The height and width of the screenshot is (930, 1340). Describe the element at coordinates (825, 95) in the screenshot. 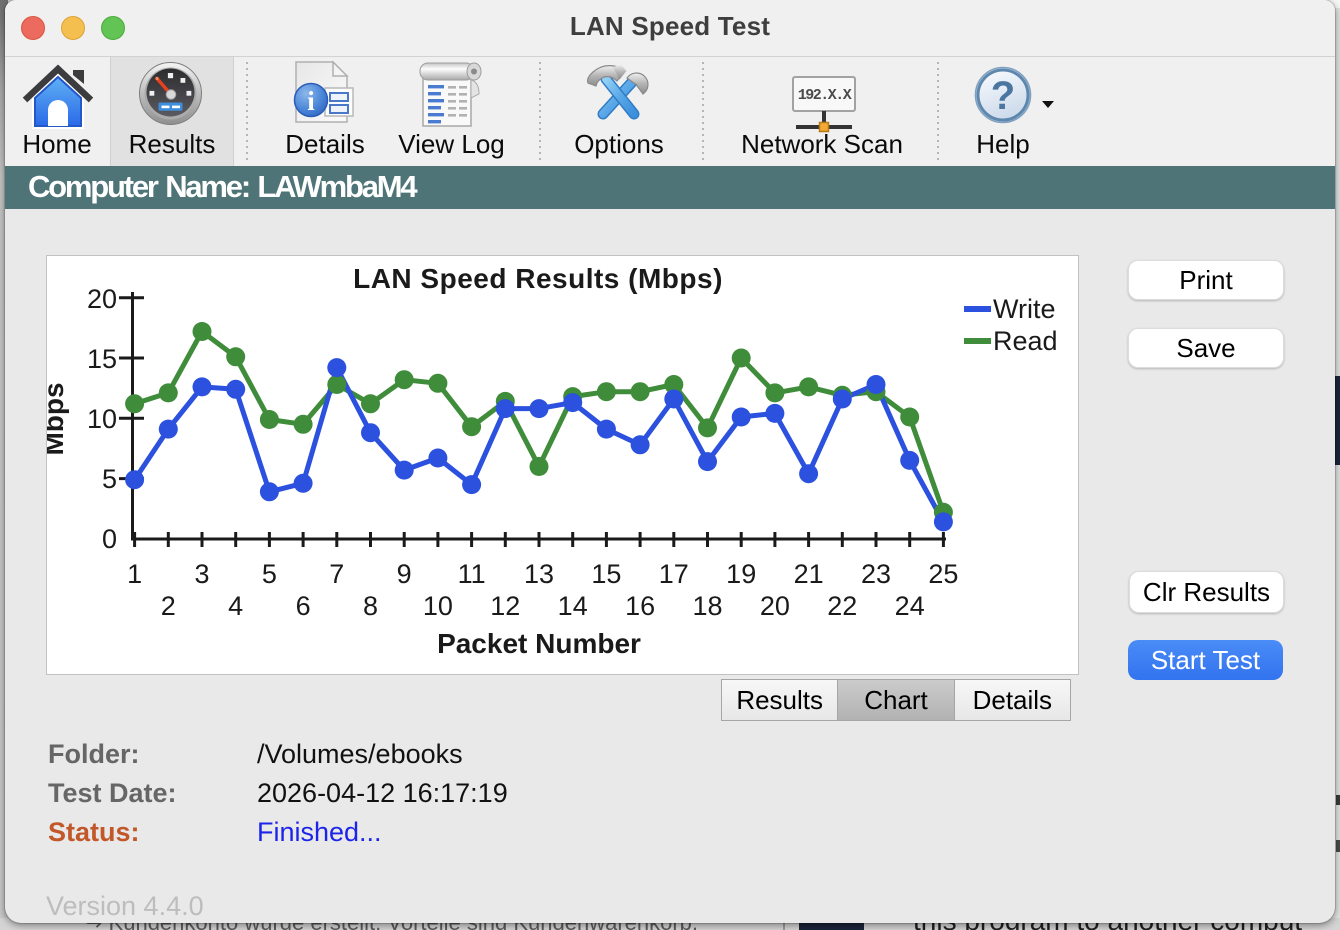

I see `svg-text: 192.X.X` at that location.